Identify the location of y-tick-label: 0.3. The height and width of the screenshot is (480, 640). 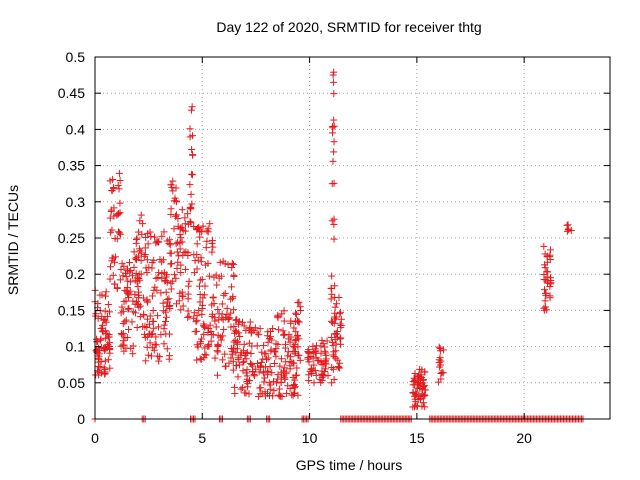
(76, 202).